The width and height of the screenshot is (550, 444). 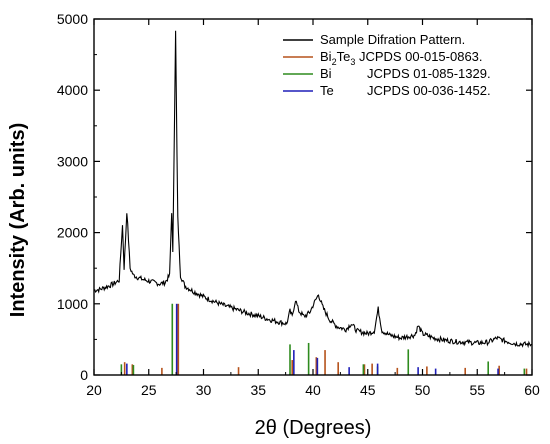 What do you see at coordinates (324, 339) in the screenshot?
I see `reference-lines` at bounding box center [324, 339].